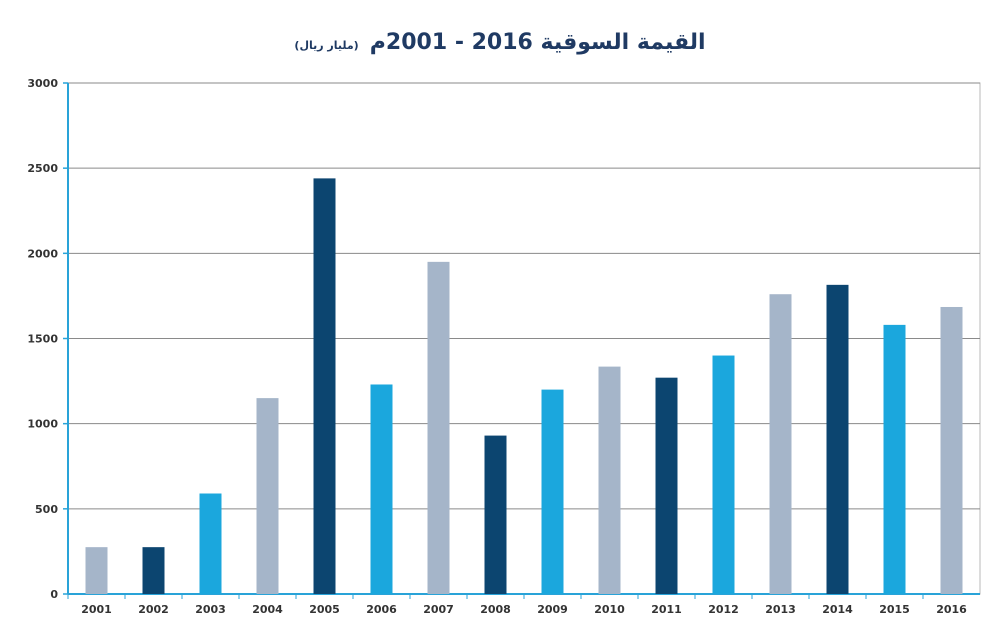  What do you see at coordinates (780, 444) in the screenshot?
I see `bar-2013` at bounding box center [780, 444].